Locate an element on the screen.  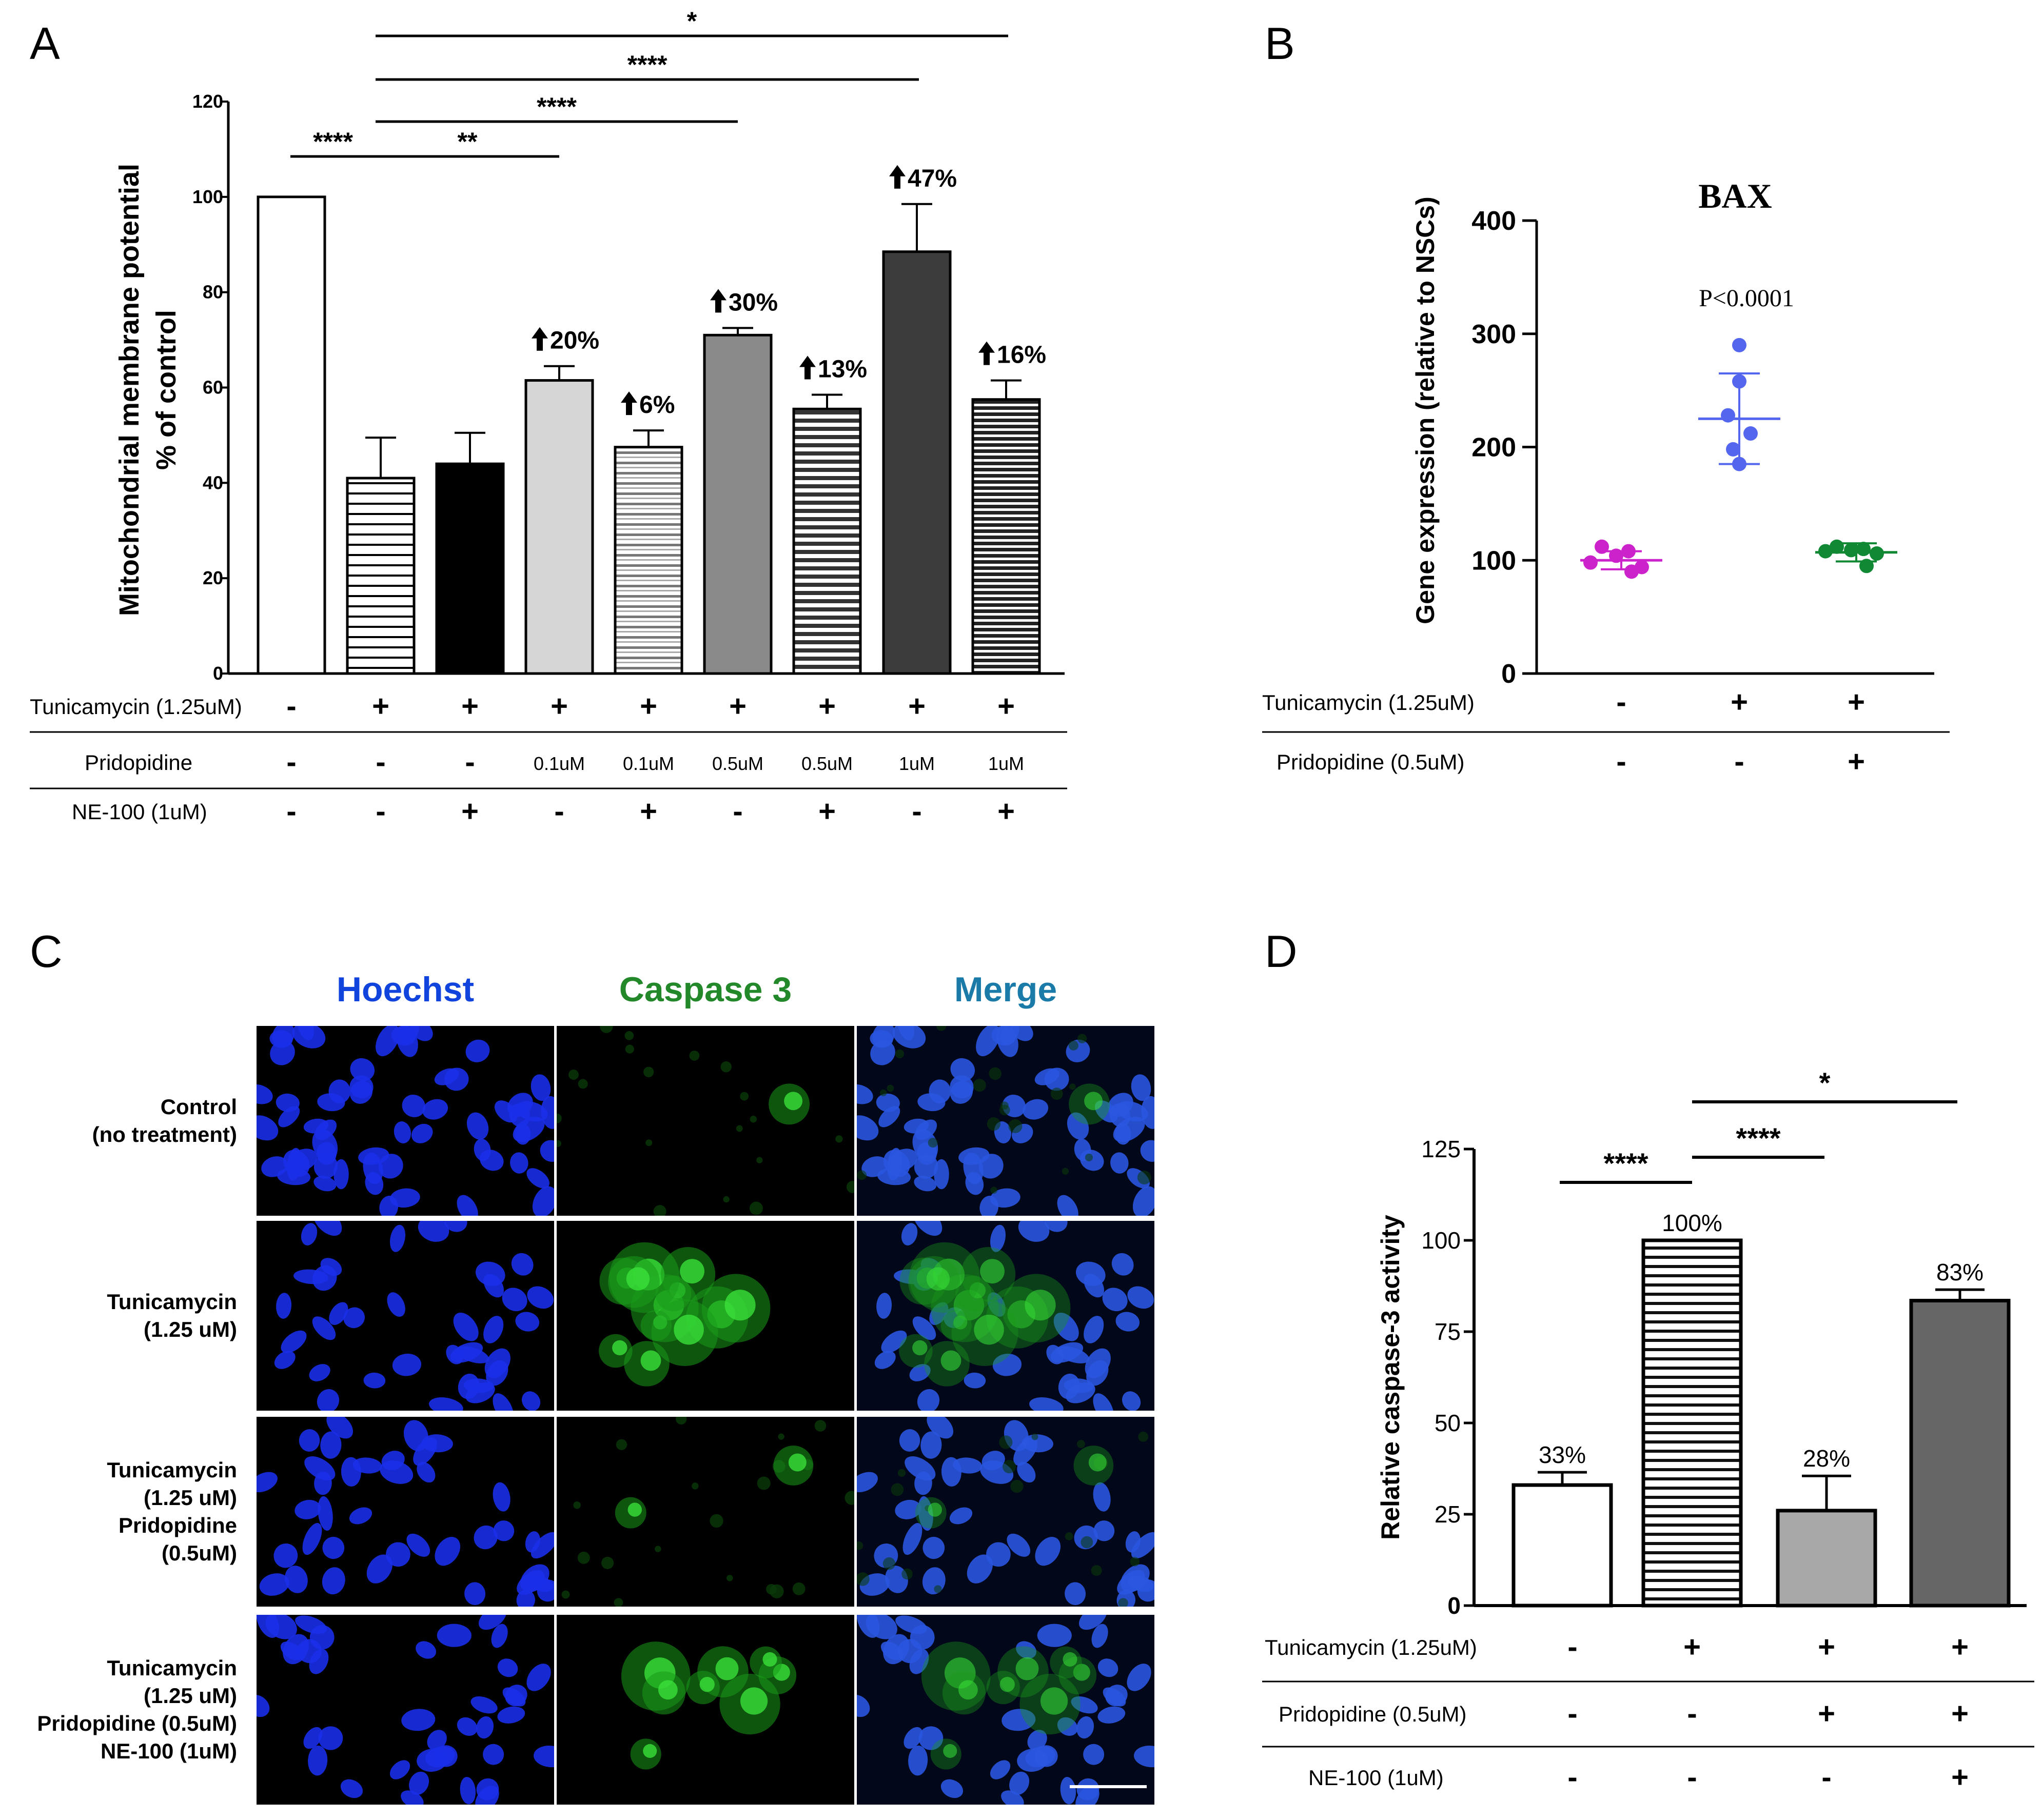
image-background is located at coordinates (705, 1512).